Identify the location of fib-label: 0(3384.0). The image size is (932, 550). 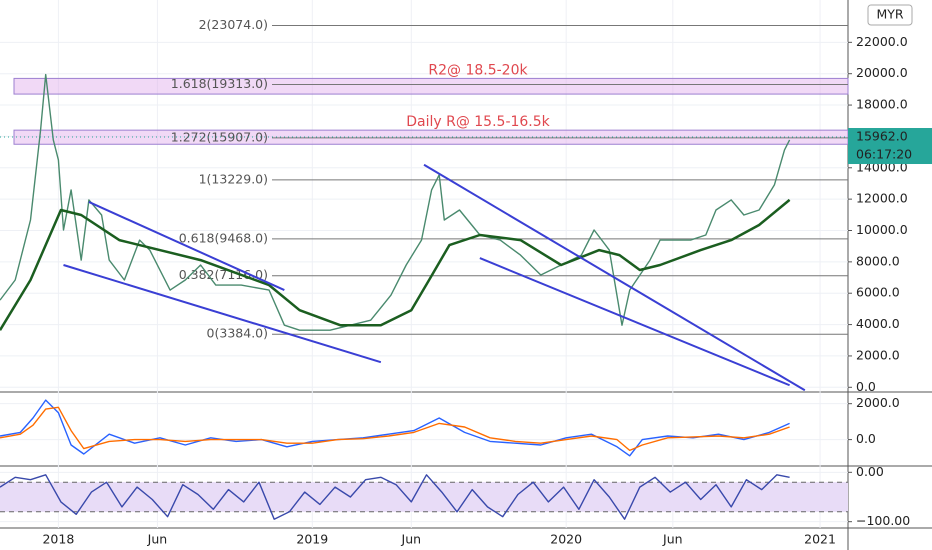
(237, 333).